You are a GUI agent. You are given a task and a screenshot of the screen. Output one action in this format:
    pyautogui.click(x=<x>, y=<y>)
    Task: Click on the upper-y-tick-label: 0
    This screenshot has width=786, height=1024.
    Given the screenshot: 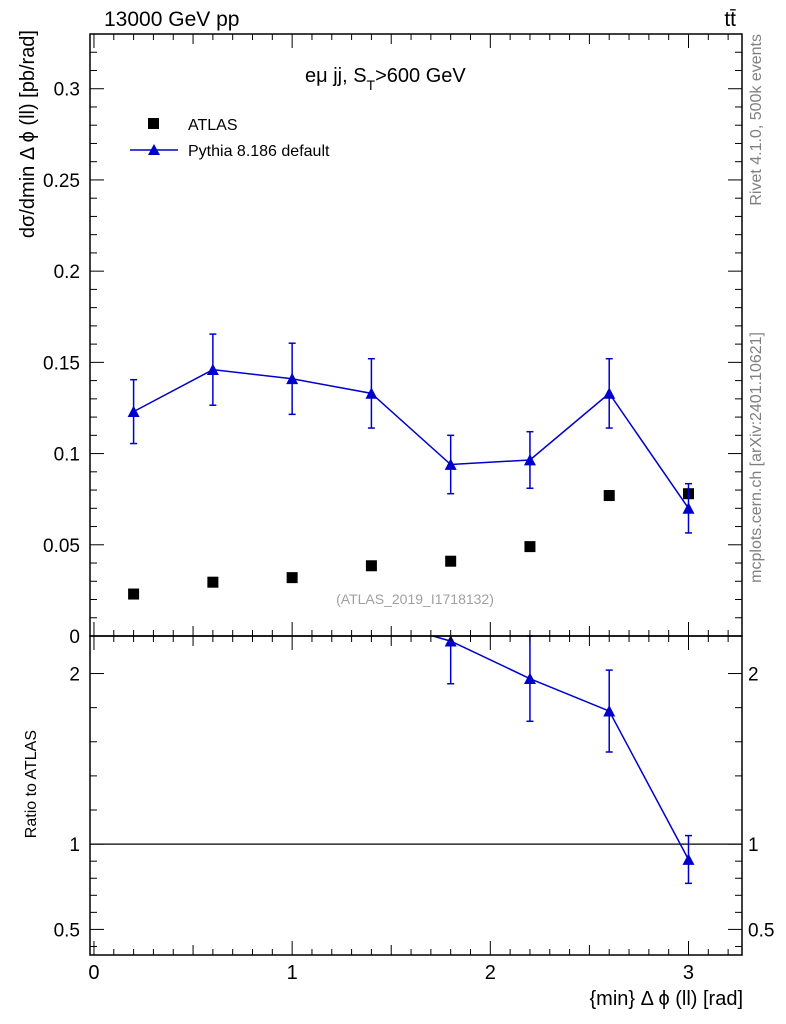 What is the action you would take?
    pyautogui.click(x=74, y=637)
    